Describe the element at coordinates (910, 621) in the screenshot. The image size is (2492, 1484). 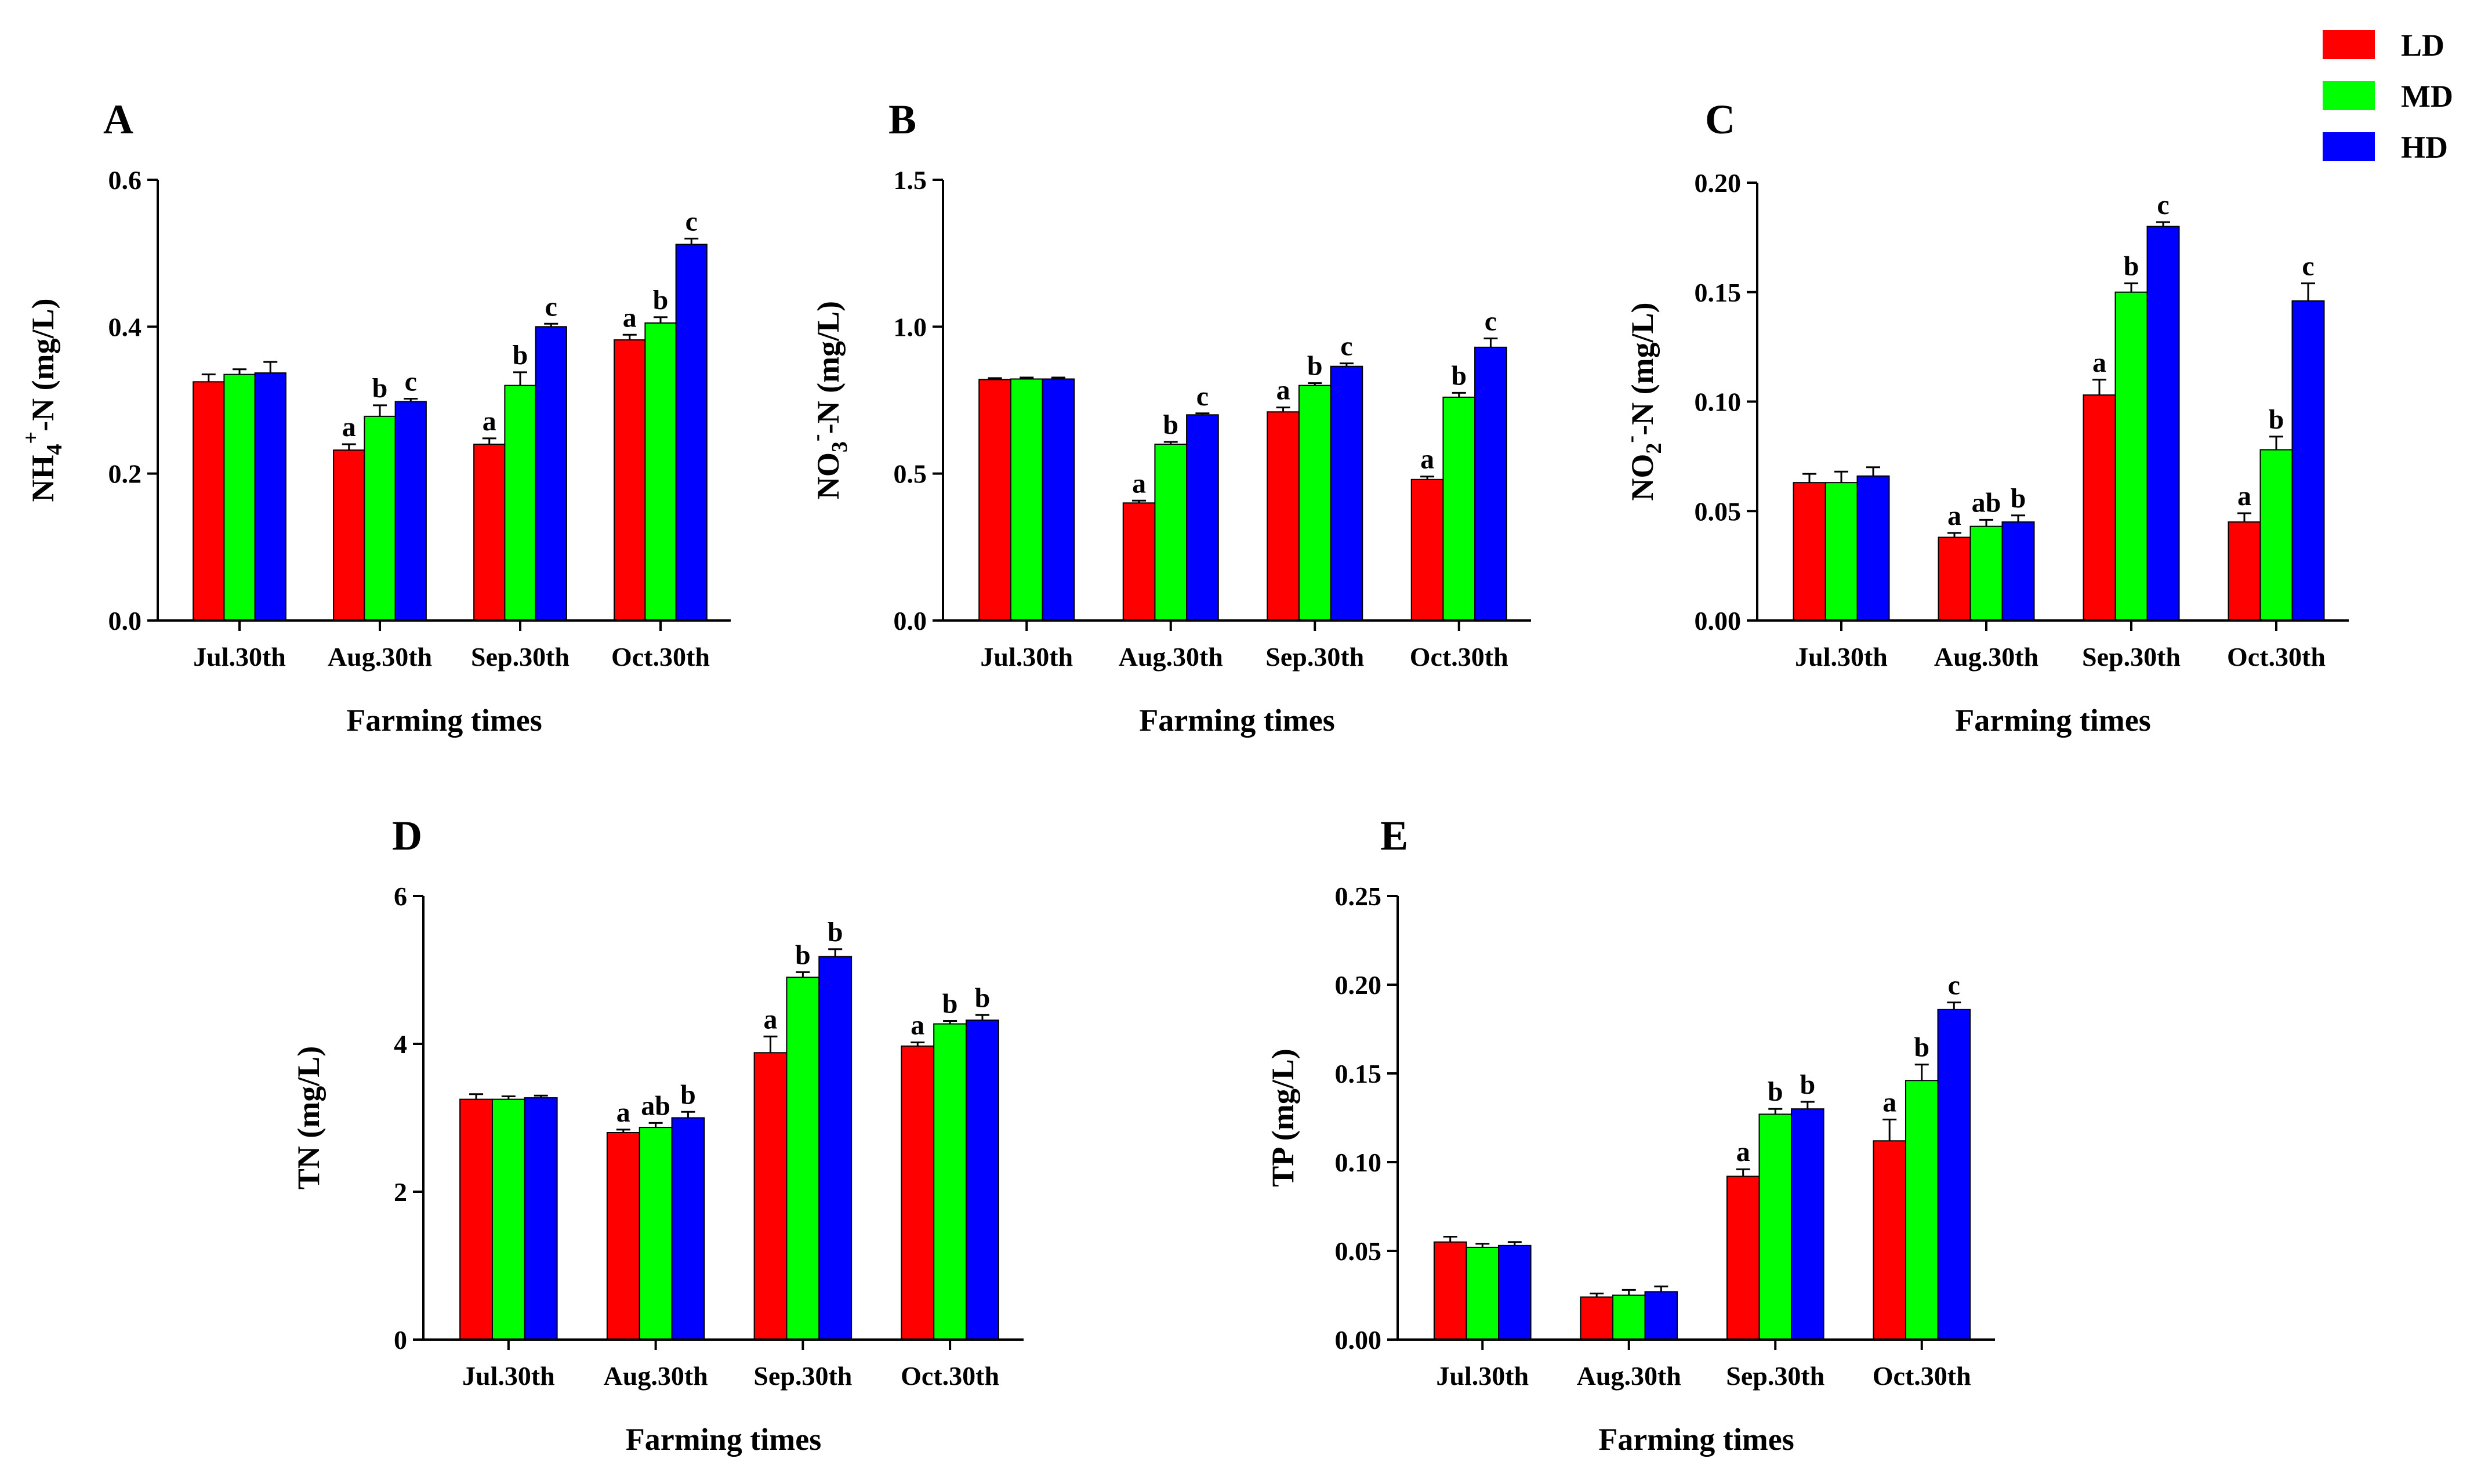
I see `y-tick-label: 0.0` at that location.